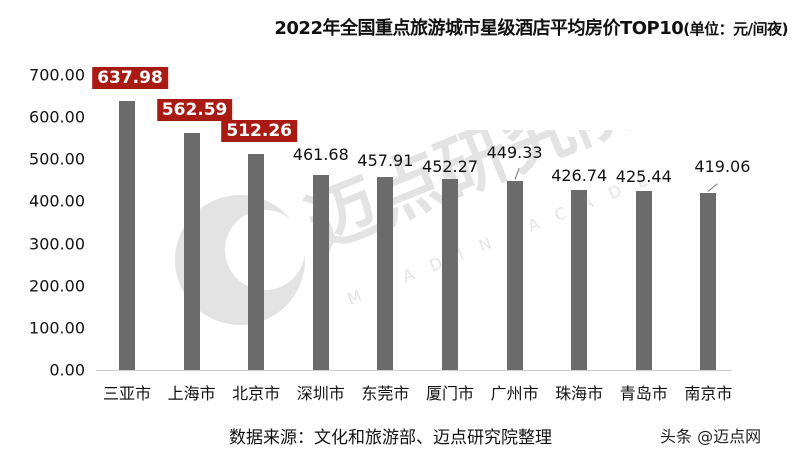 The width and height of the screenshot is (800, 454). Describe the element at coordinates (643, 176) in the screenshot. I see `value-label: 425.44` at that location.